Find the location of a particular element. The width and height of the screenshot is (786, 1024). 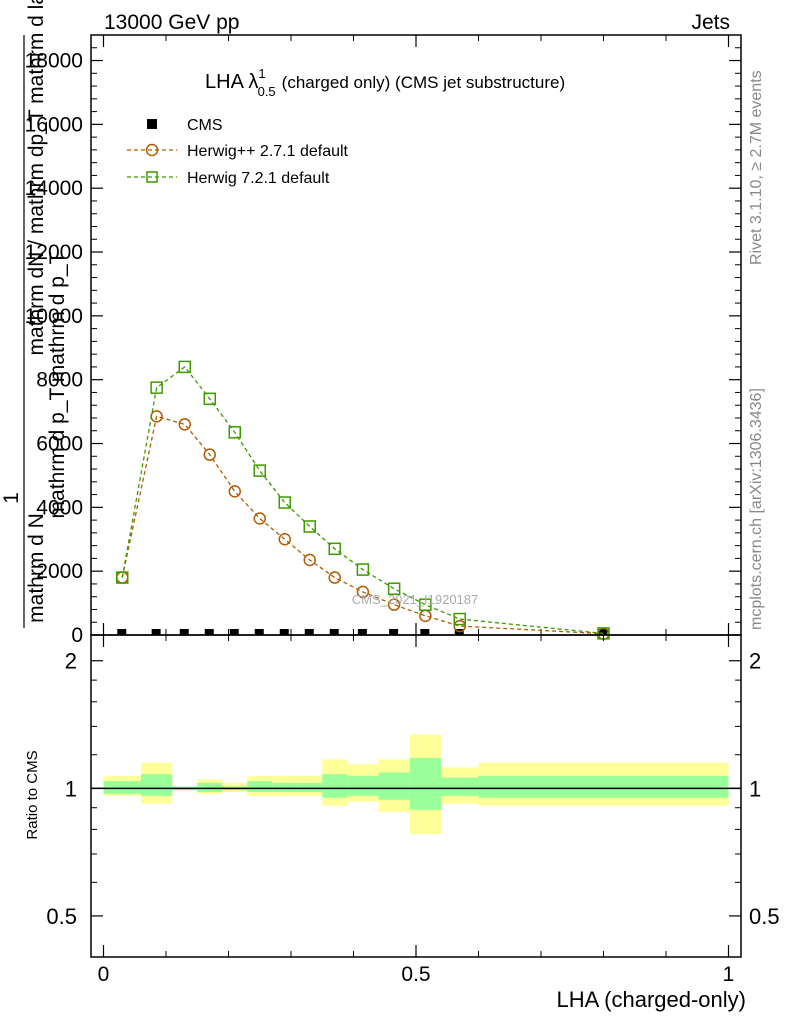

plot-title-main: LHA λ is located at coordinates (231, 82).